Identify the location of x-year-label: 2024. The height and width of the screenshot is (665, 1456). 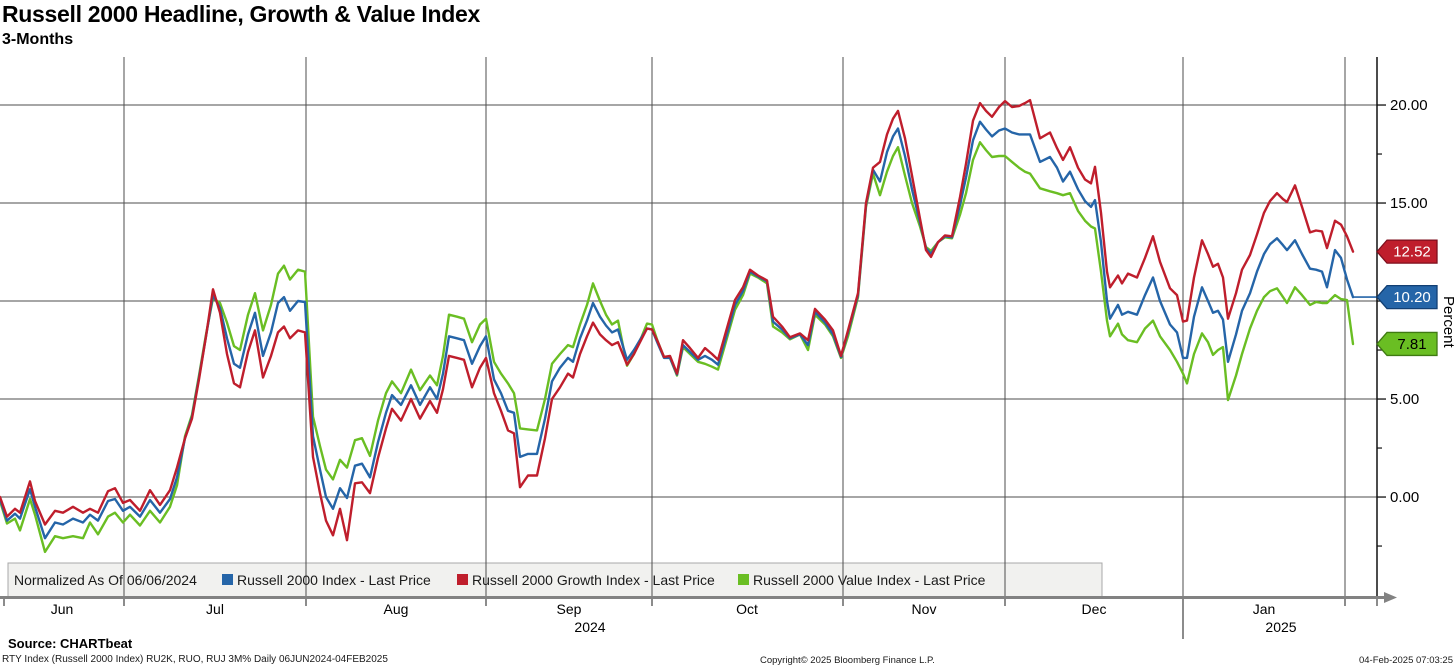
(589, 627).